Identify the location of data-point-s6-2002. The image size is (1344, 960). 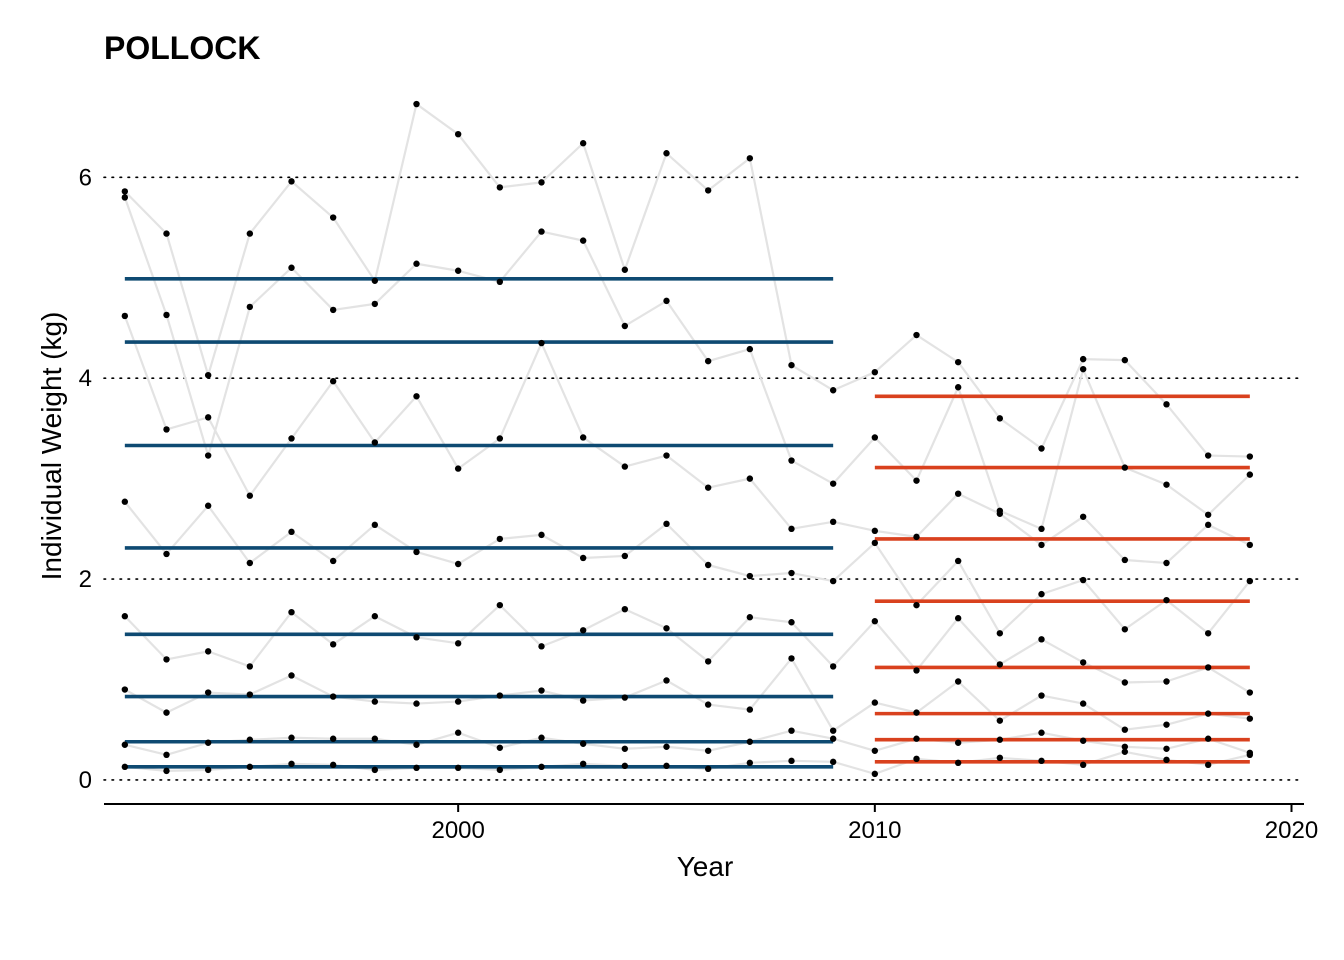
(541, 343).